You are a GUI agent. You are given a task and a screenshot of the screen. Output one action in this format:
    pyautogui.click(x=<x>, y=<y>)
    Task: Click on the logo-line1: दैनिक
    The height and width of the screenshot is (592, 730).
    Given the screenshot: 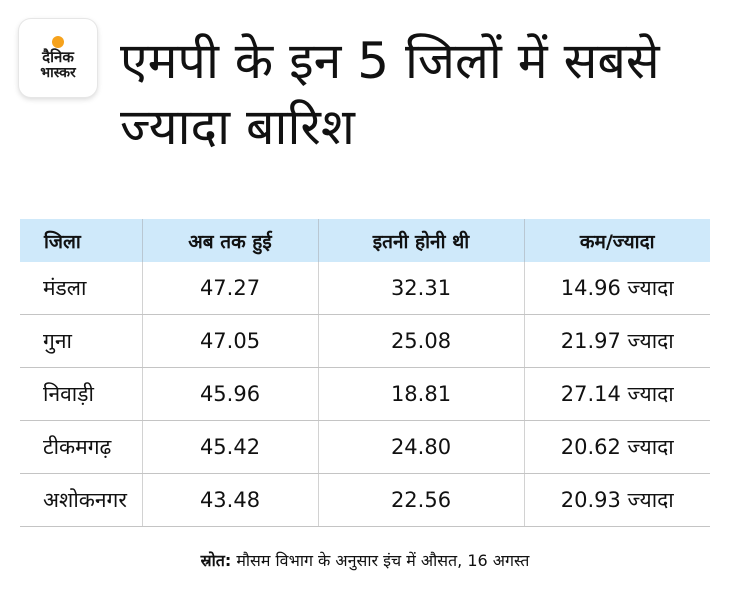 What is the action you would take?
    pyautogui.click(x=58, y=56)
    